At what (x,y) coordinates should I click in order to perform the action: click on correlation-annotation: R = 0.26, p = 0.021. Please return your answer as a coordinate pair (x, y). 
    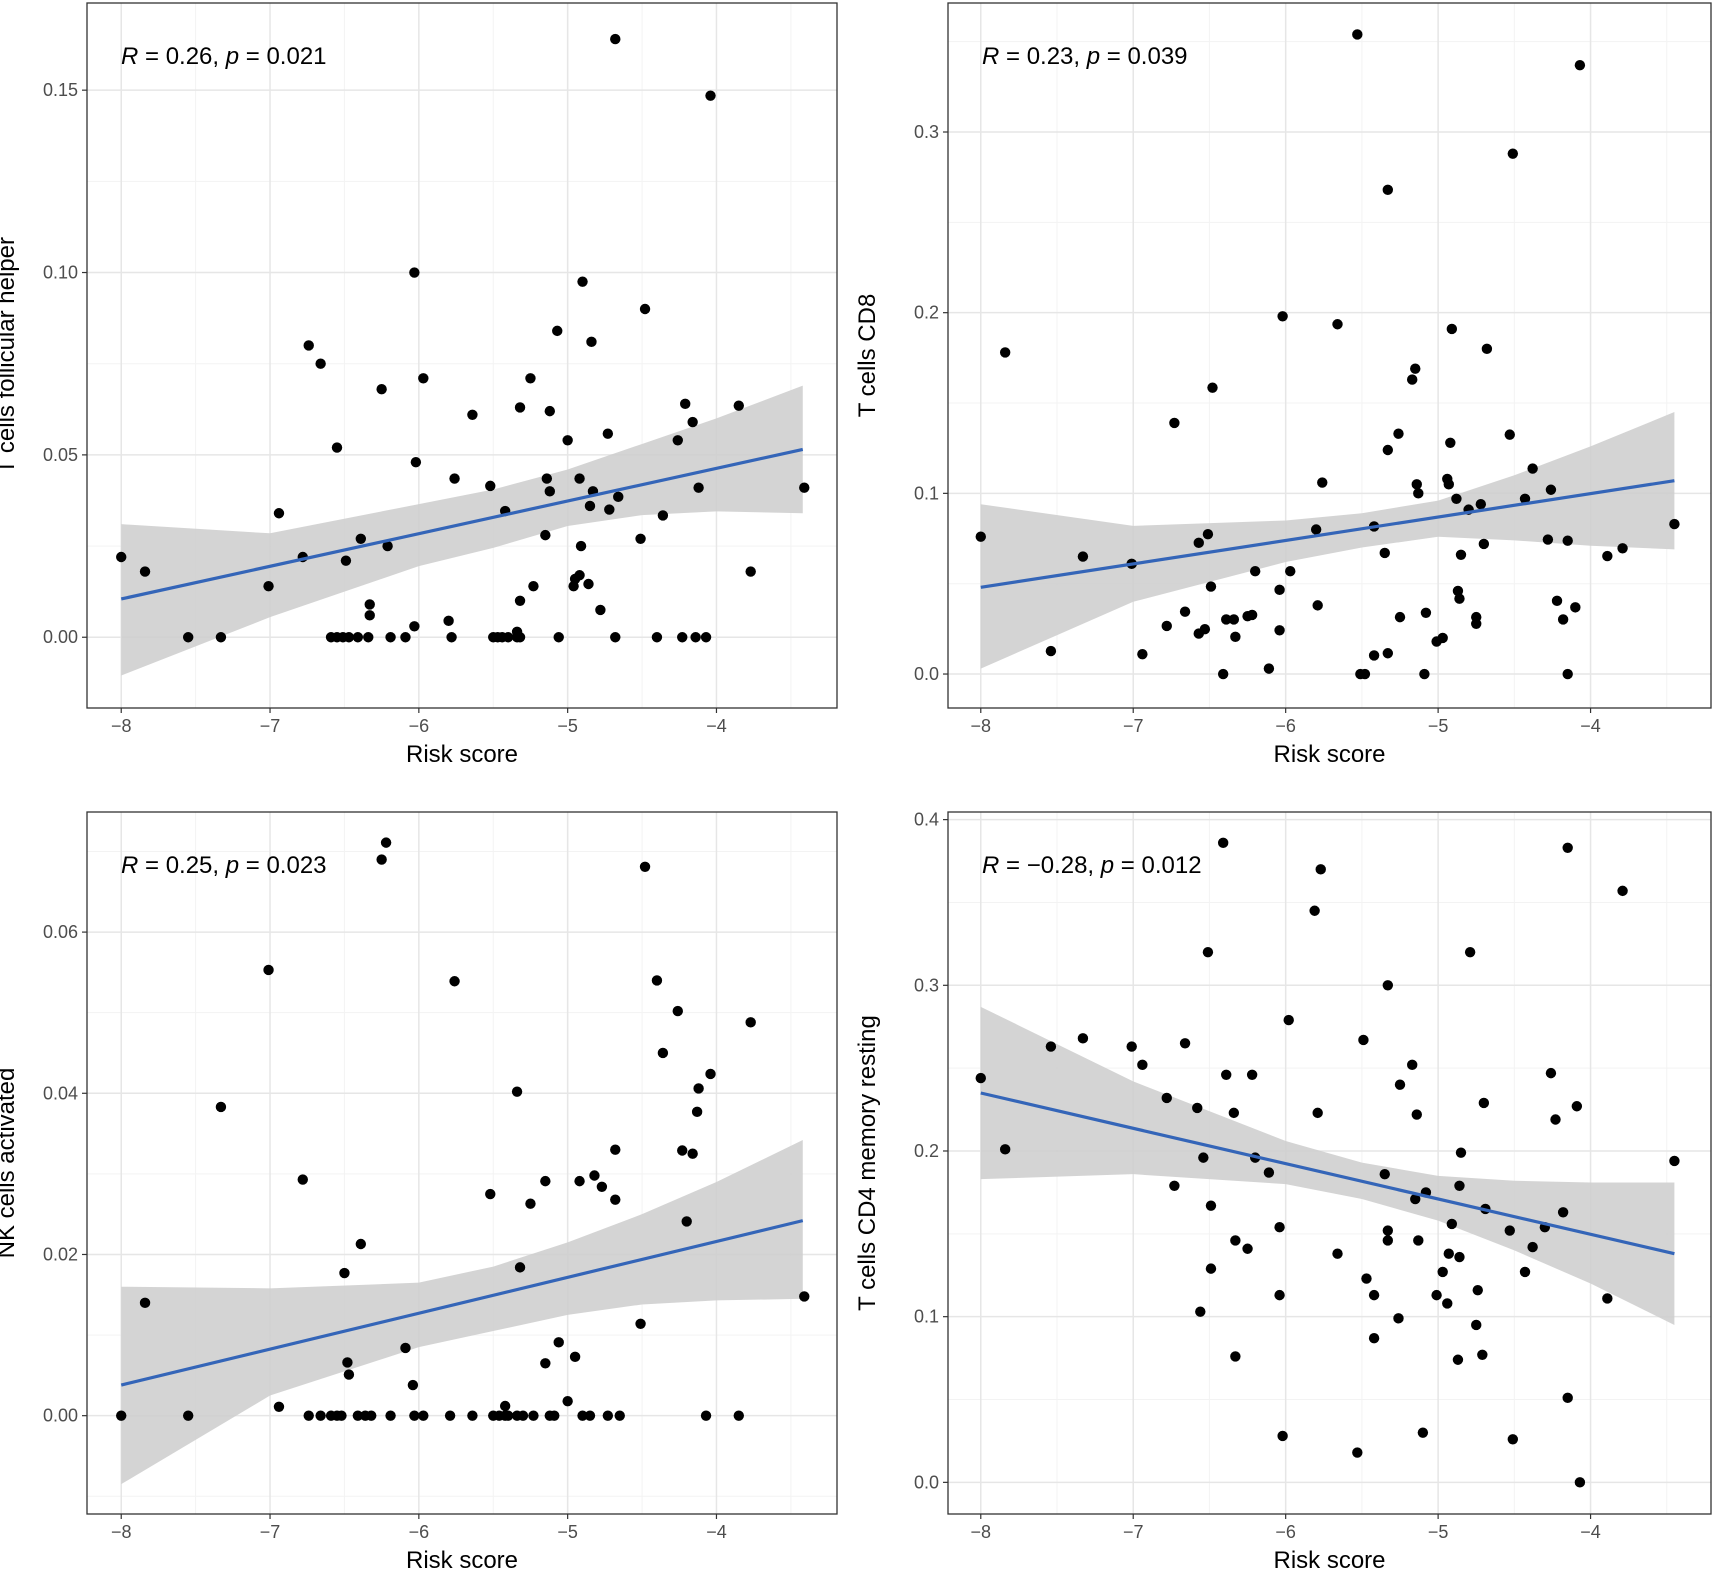
    Looking at the image, I should click on (224, 56).